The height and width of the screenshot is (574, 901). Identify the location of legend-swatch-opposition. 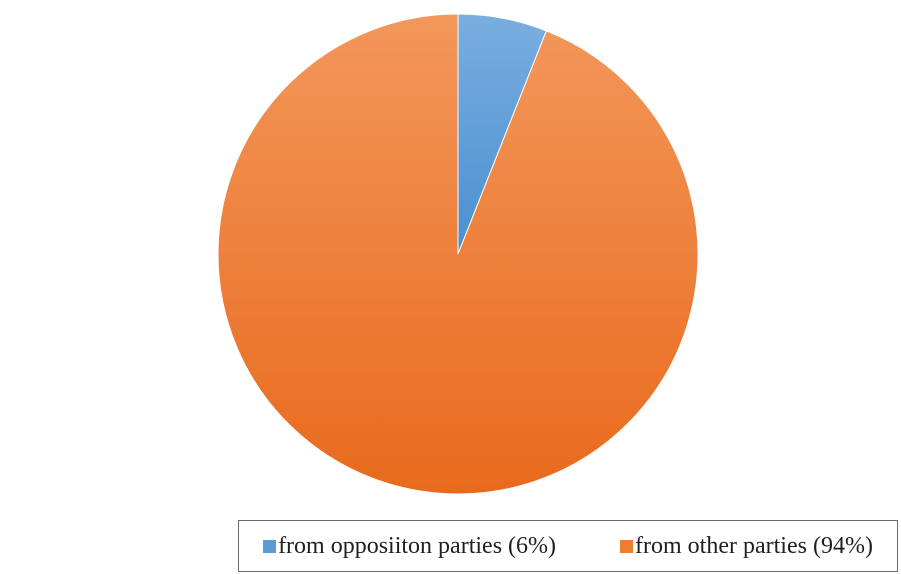
(270, 546).